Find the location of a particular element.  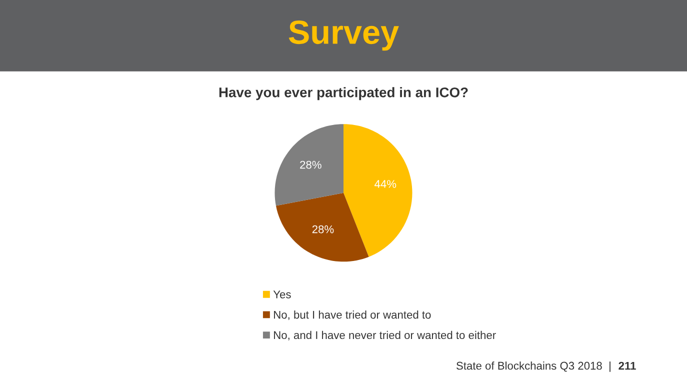

text: 211 is located at coordinates (627, 366).